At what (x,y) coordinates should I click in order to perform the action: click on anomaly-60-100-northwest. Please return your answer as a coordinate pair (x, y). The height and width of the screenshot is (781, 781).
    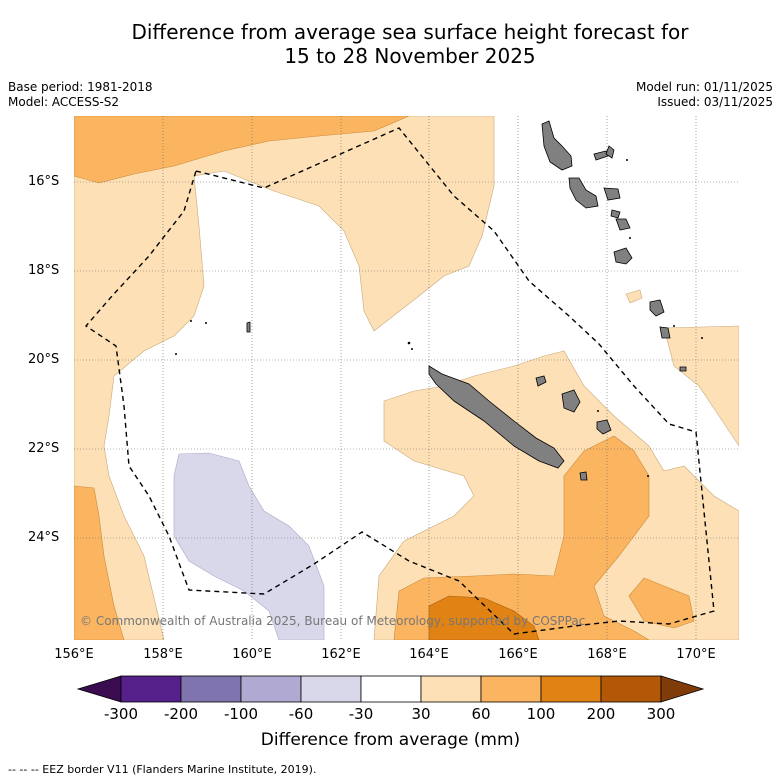
    Looking at the image, I should click on (242, 150).